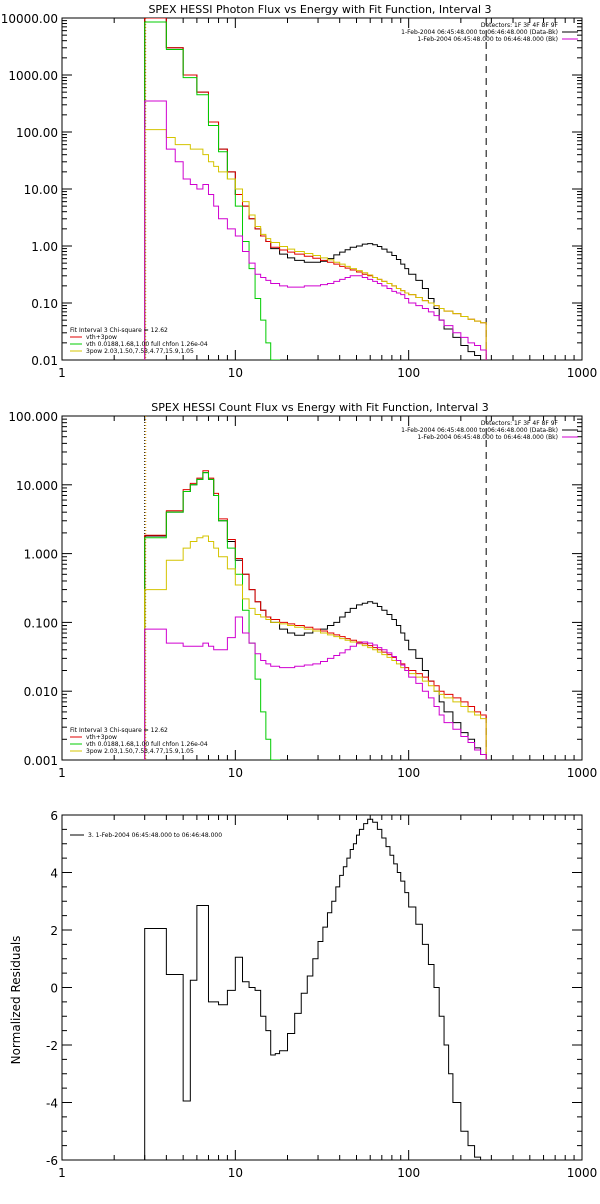 This screenshot has width=600, height=1204. I want to click on residuals-y-tick-label-6: 6, so click(54, 816).